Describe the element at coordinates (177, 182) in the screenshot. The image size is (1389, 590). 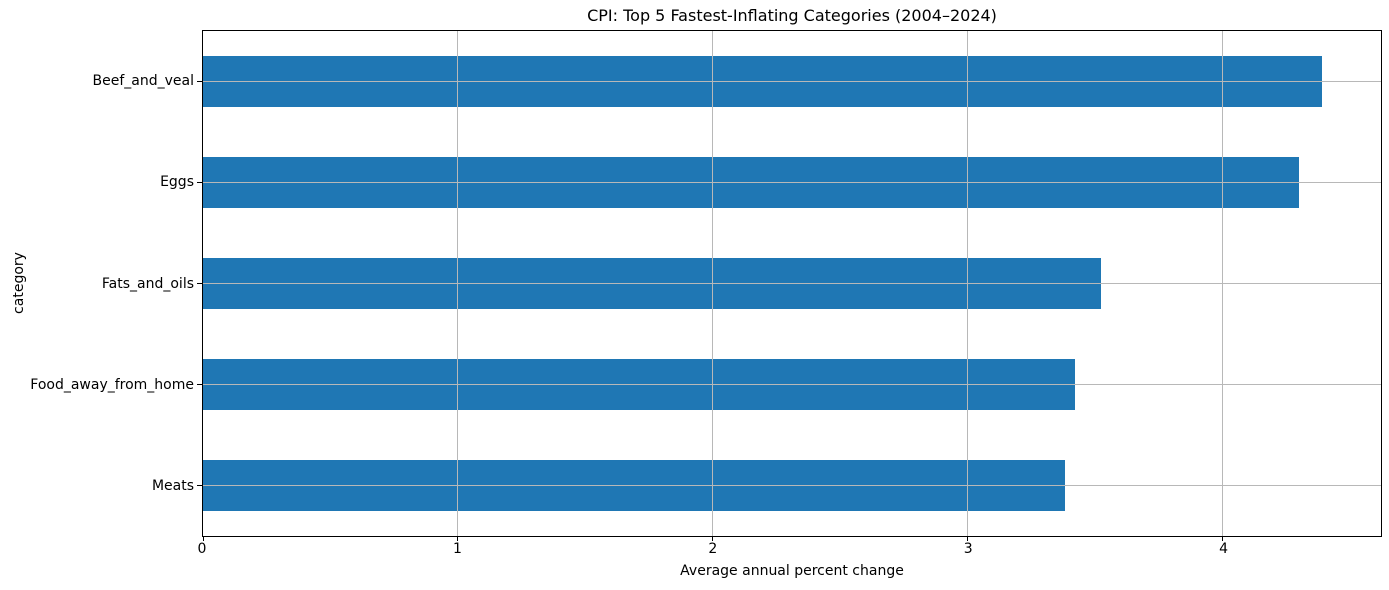
I see `y-tick-label-eggs: Eggs` at that location.